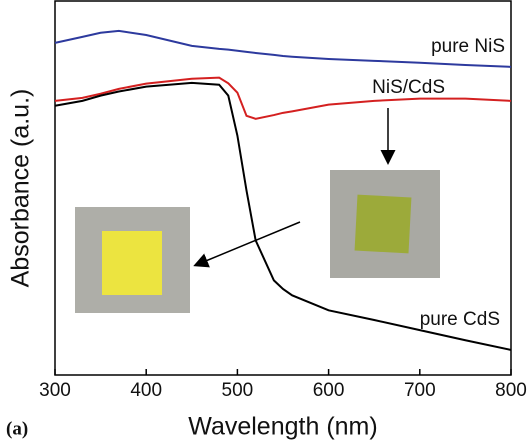 This screenshot has width=529, height=443. I want to click on arrow, so click(247, 244).